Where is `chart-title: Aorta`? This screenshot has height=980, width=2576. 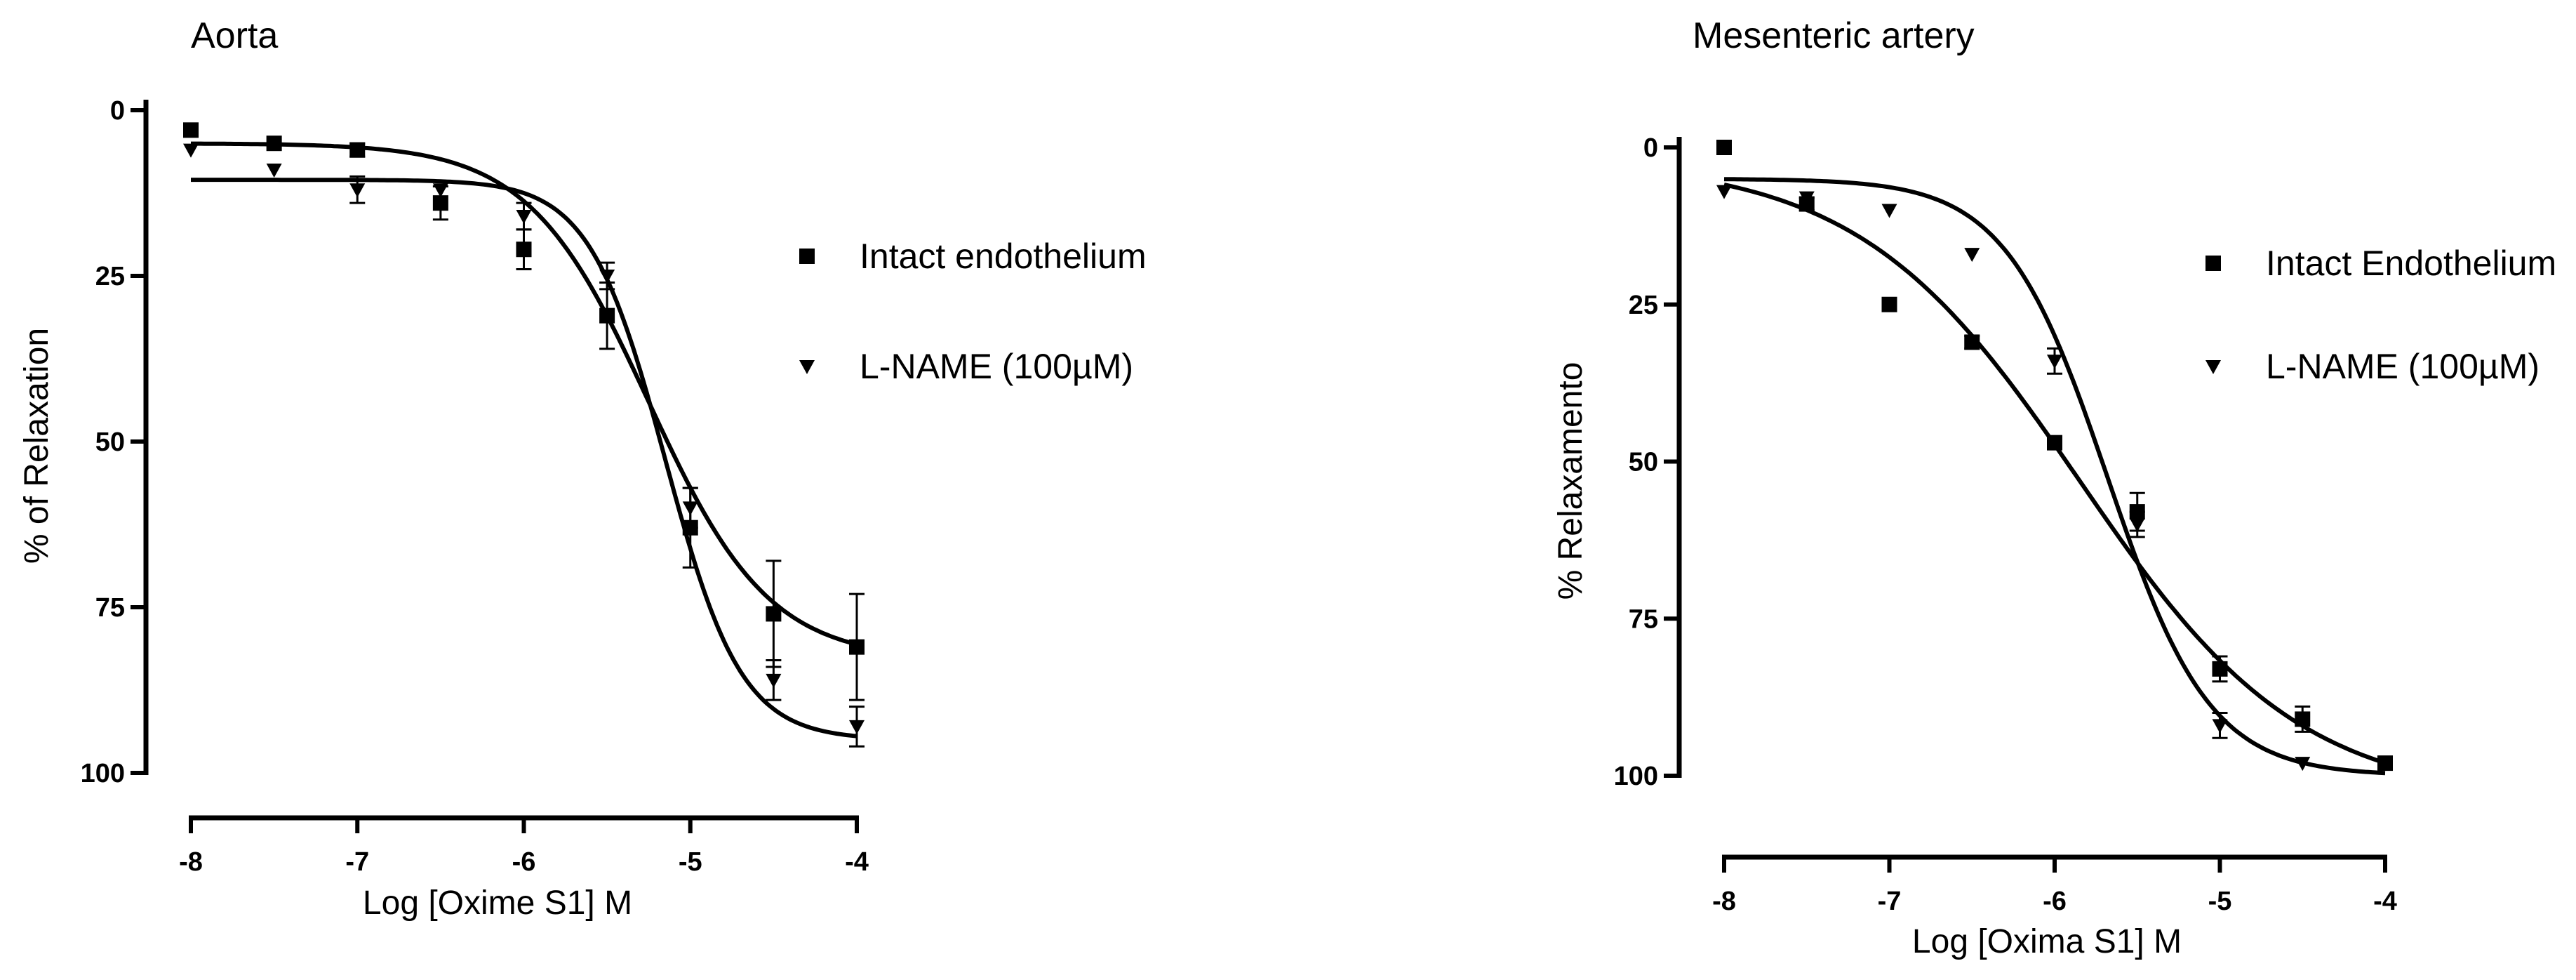
chart-title: Aorta is located at coordinates (234, 35).